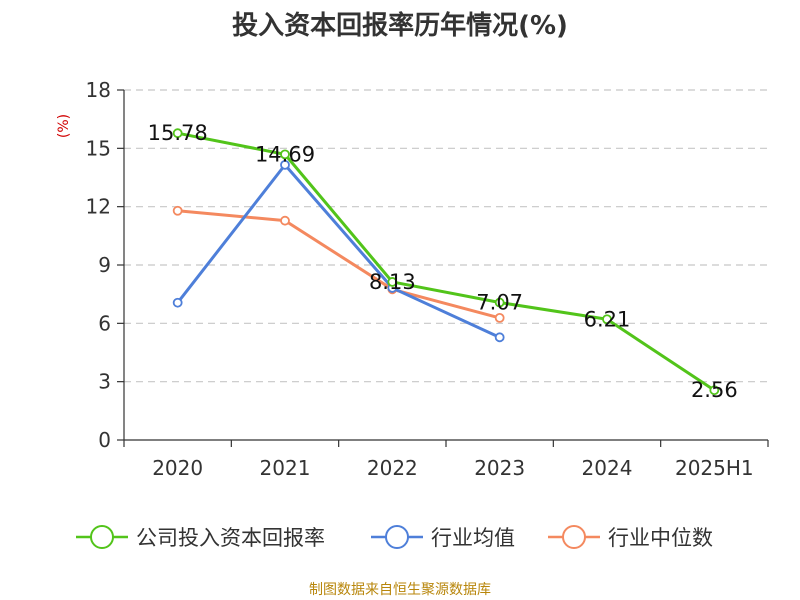  Describe the element at coordinates (400, 25) in the screenshot. I see `chart-title: 投入资本回报率历年情况(%)` at that location.